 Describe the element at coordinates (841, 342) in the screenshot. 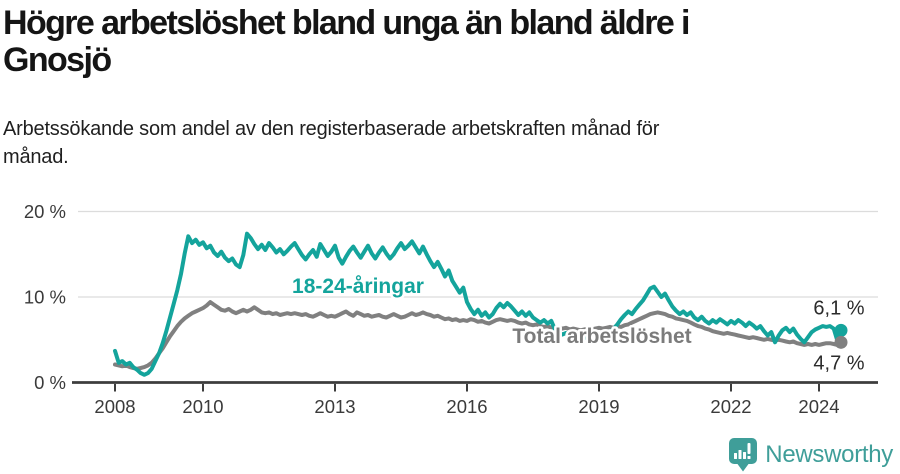

I see `series-end-dot-total` at that location.